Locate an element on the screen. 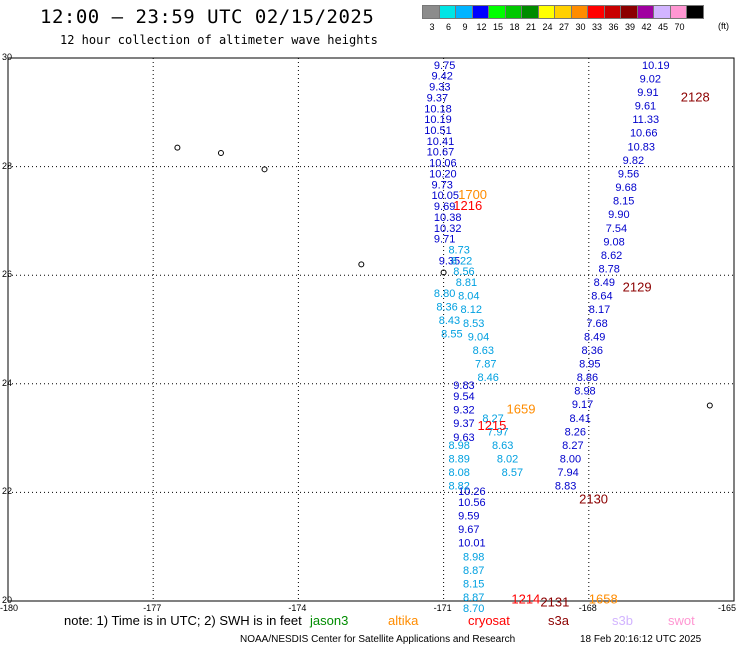  wave-height-value: 9.17 is located at coordinates (582, 405).